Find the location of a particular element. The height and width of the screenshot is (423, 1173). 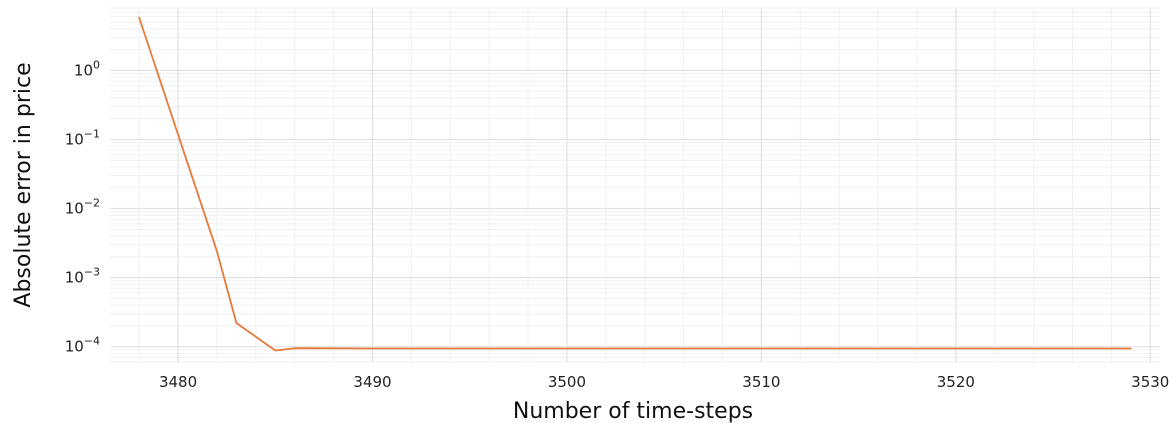

y-tick-labels: 10⁰ 10⁻¹ 10⁻² 10⁻³ 10⁻⁴ is located at coordinates (82, 206).